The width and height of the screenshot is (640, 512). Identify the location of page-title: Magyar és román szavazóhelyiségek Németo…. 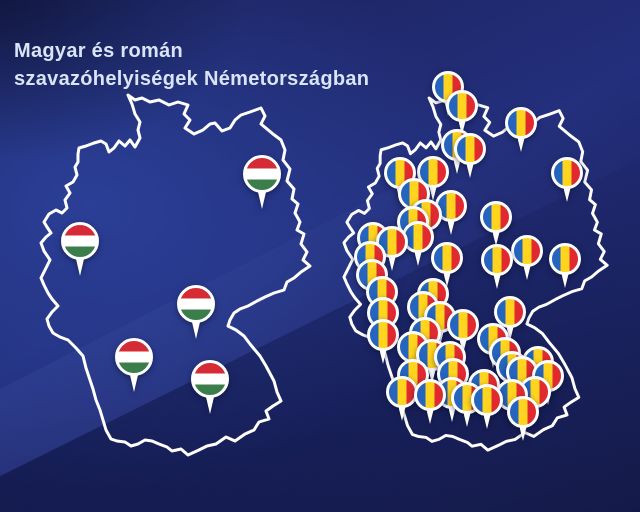
(191, 65).